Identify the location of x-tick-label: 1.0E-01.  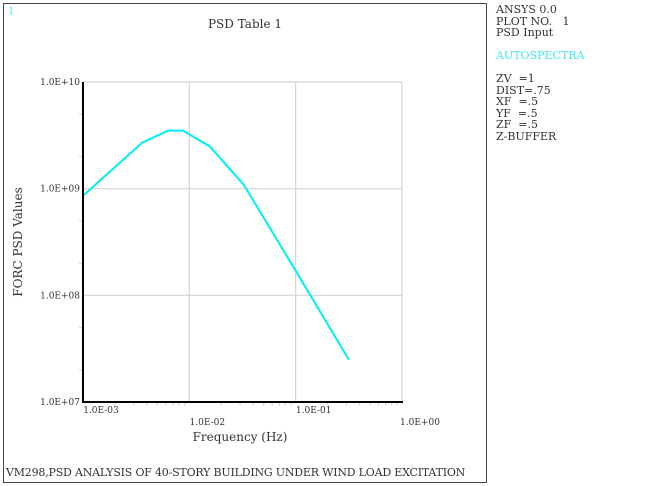
(314, 411).